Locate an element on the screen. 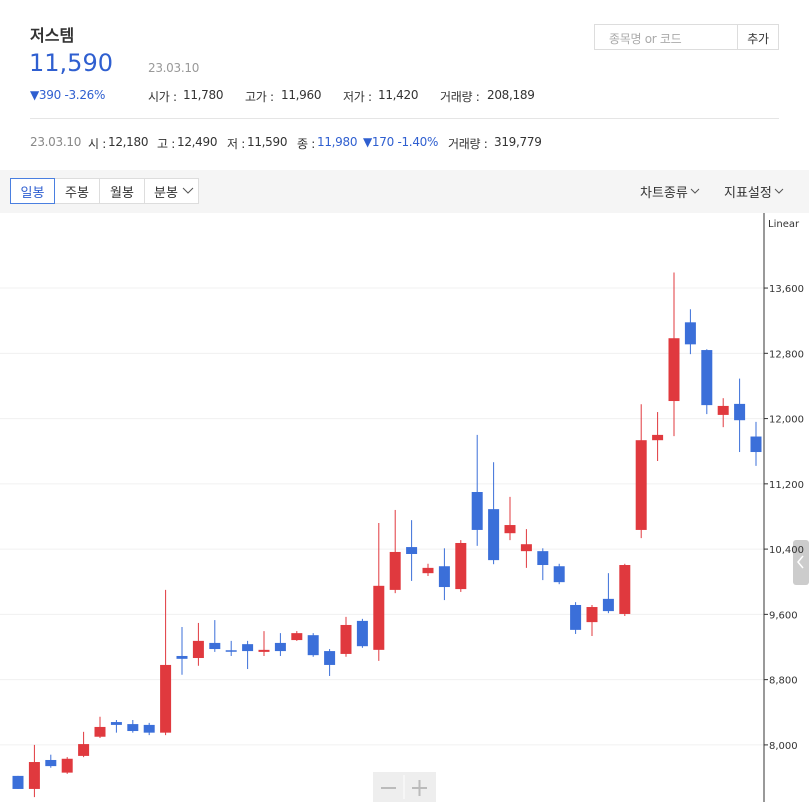  detail-date: 23.03.10 is located at coordinates (56, 142).